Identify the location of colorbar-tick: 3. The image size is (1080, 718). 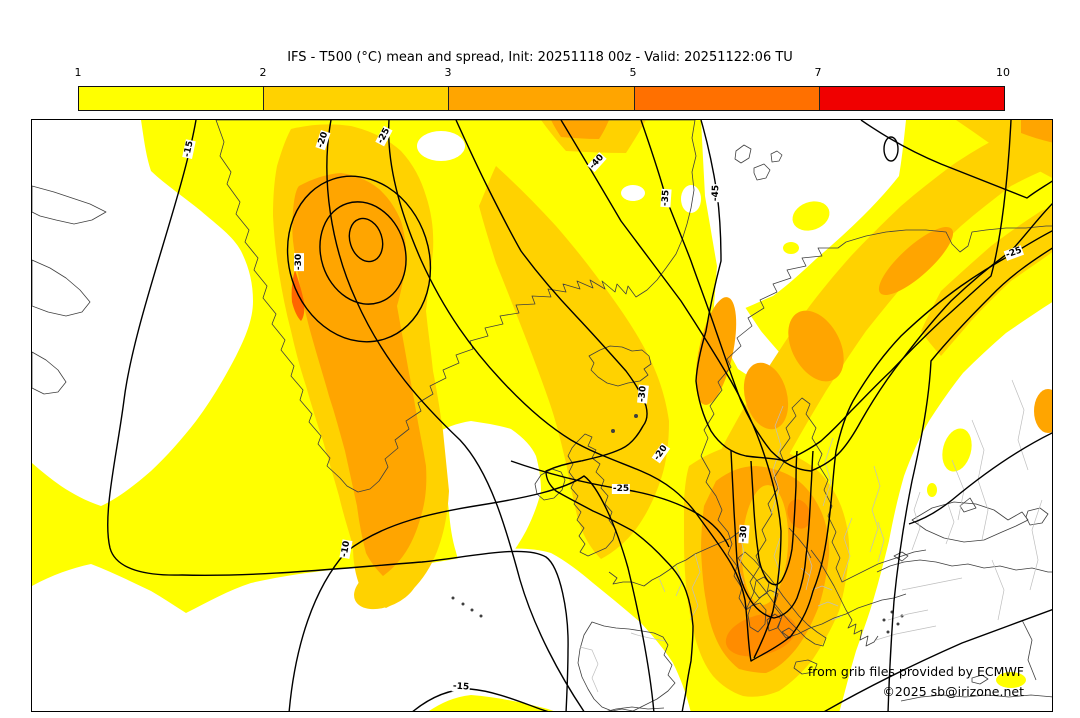
(448, 72).